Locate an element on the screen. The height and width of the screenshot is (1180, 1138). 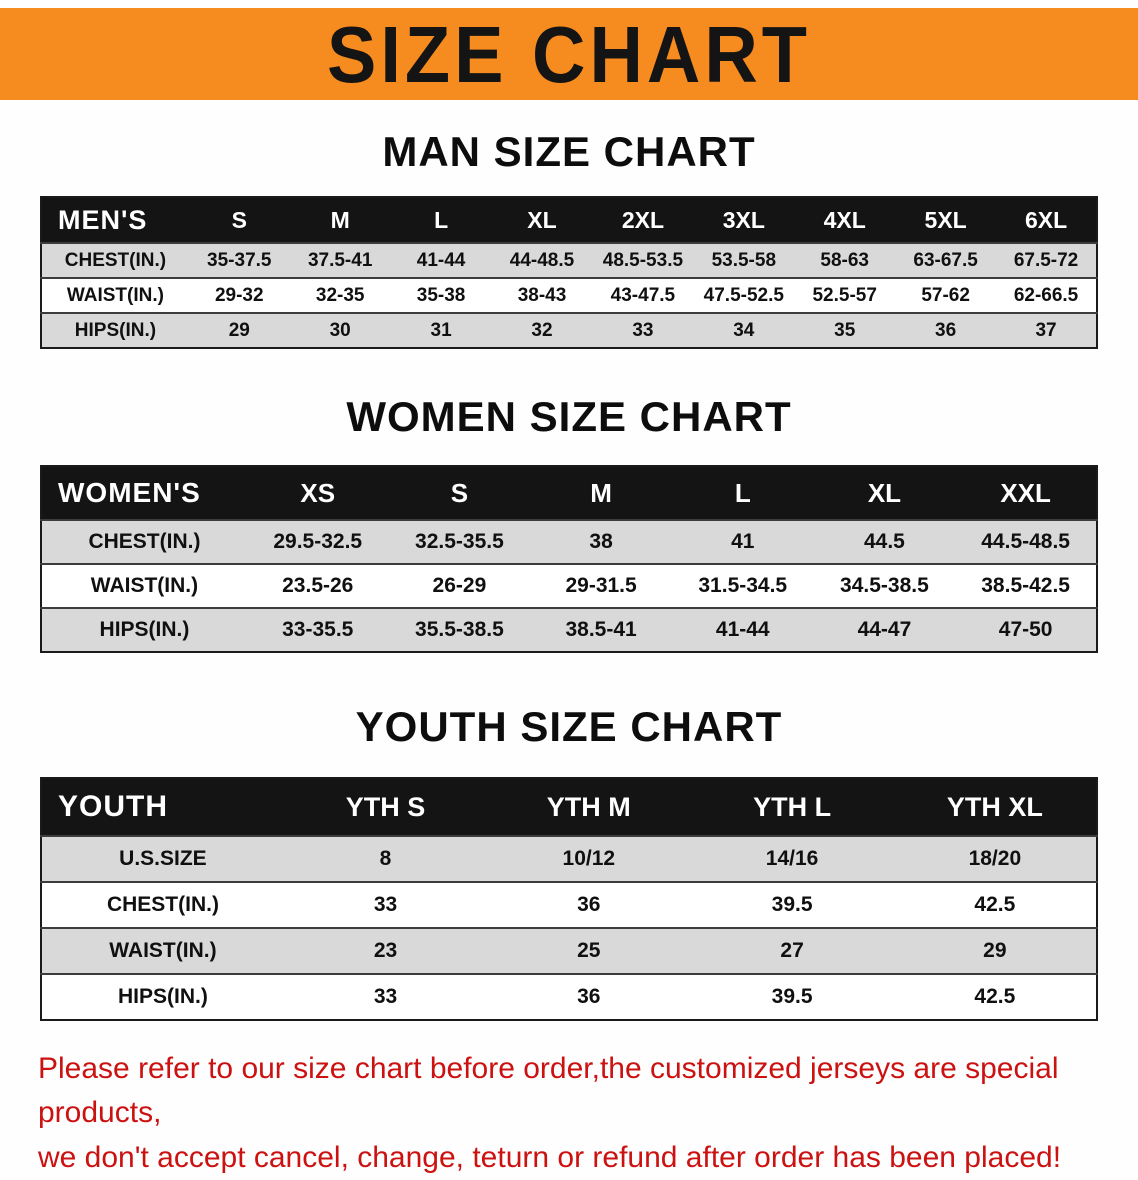
table-row: HIPS(IN.) 29 30 31 32 33 34 35 36 37 is located at coordinates (569, 330).